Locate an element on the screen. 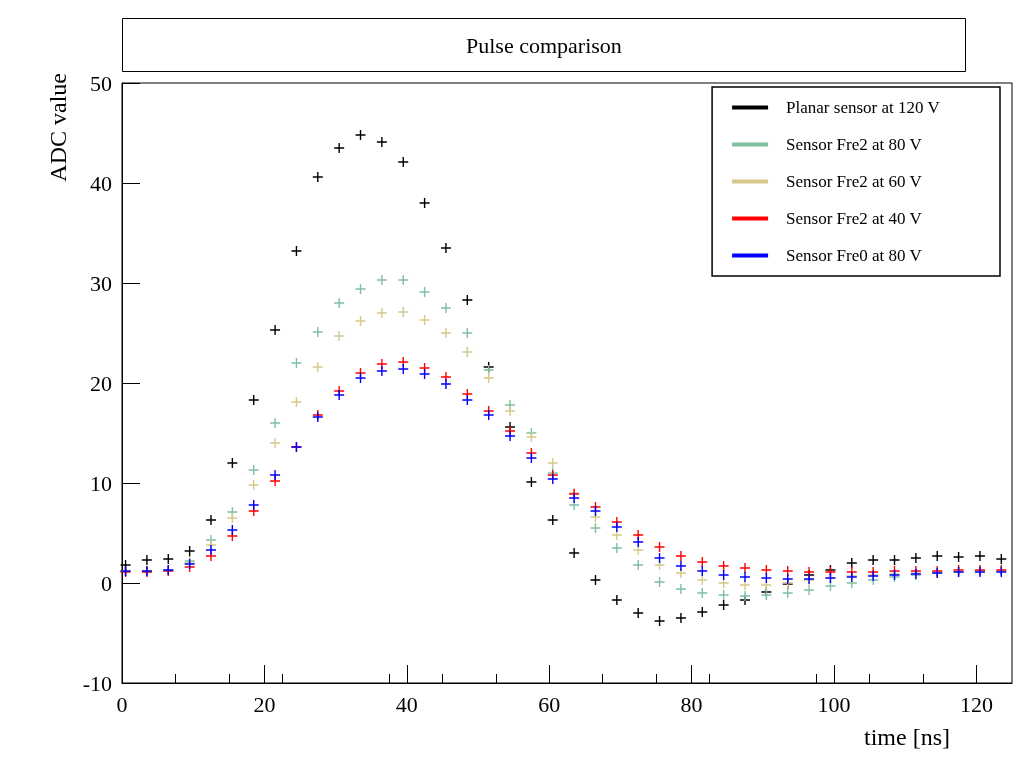  x-tick-label: 100 is located at coordinates (834, 704).